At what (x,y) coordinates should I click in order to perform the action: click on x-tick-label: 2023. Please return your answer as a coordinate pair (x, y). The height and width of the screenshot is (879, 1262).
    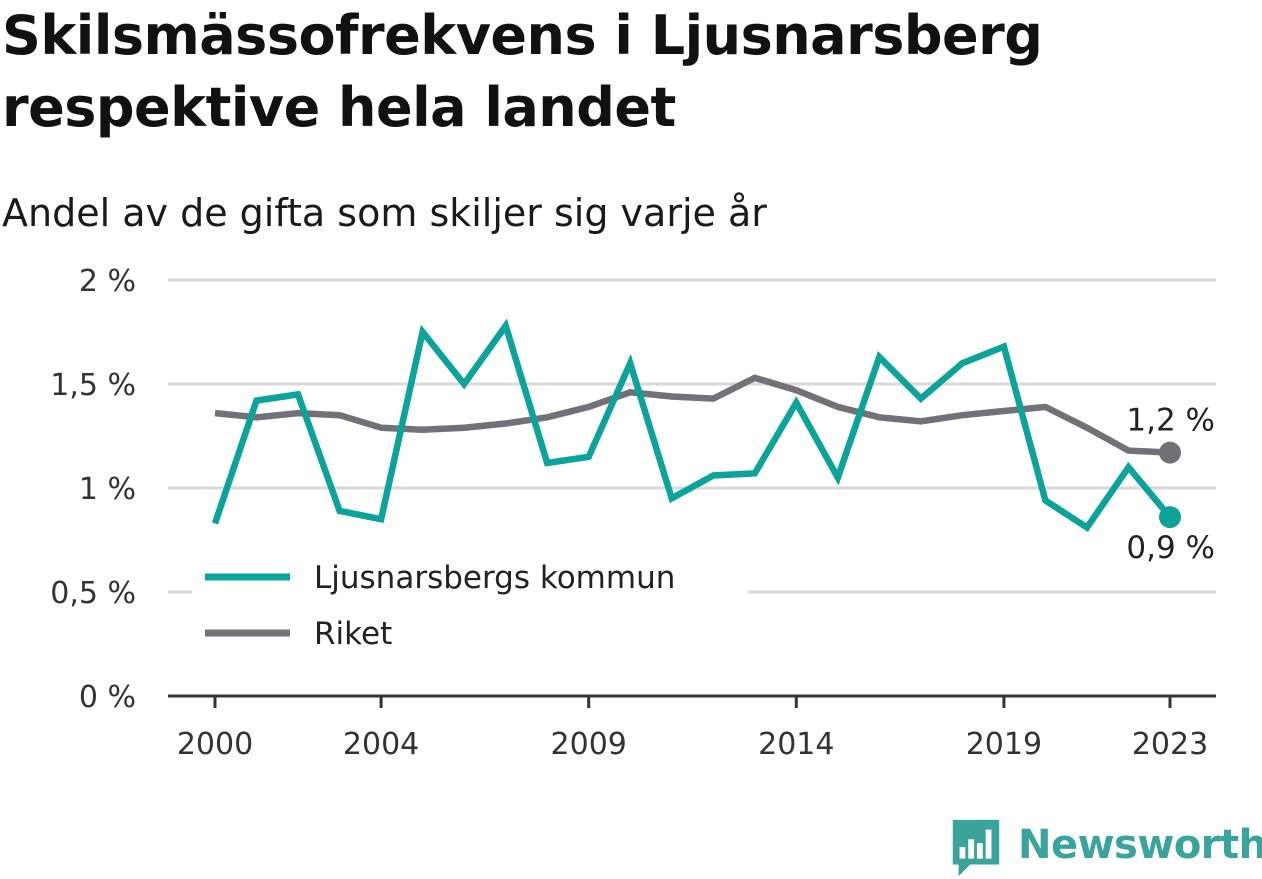
    Looking at the image, I should click on (1170, 744).